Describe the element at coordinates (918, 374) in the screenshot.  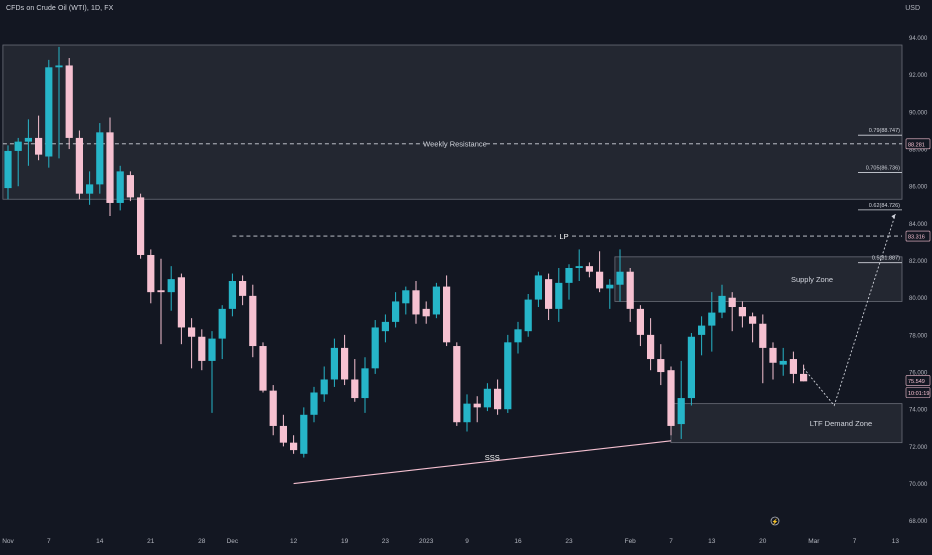
I see `y-tick-9: 76.000` at that location.